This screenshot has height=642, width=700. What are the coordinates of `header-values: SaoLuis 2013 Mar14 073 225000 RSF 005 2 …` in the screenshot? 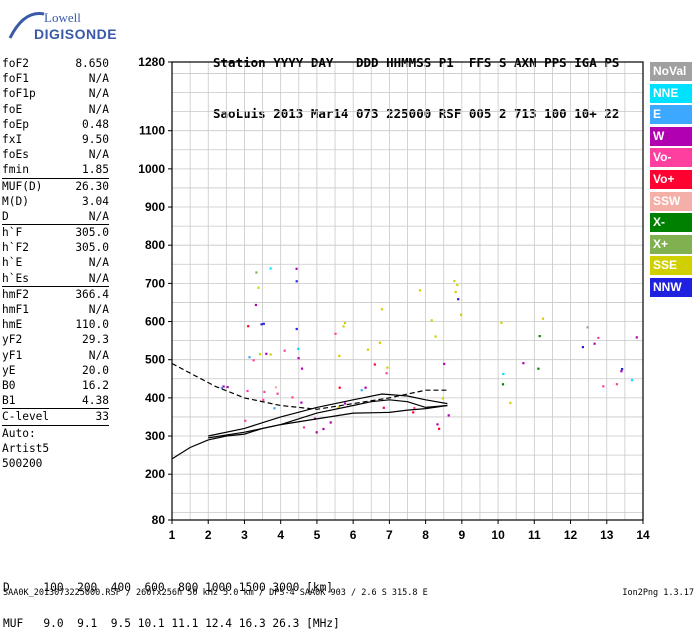 It's located at (416, 113).